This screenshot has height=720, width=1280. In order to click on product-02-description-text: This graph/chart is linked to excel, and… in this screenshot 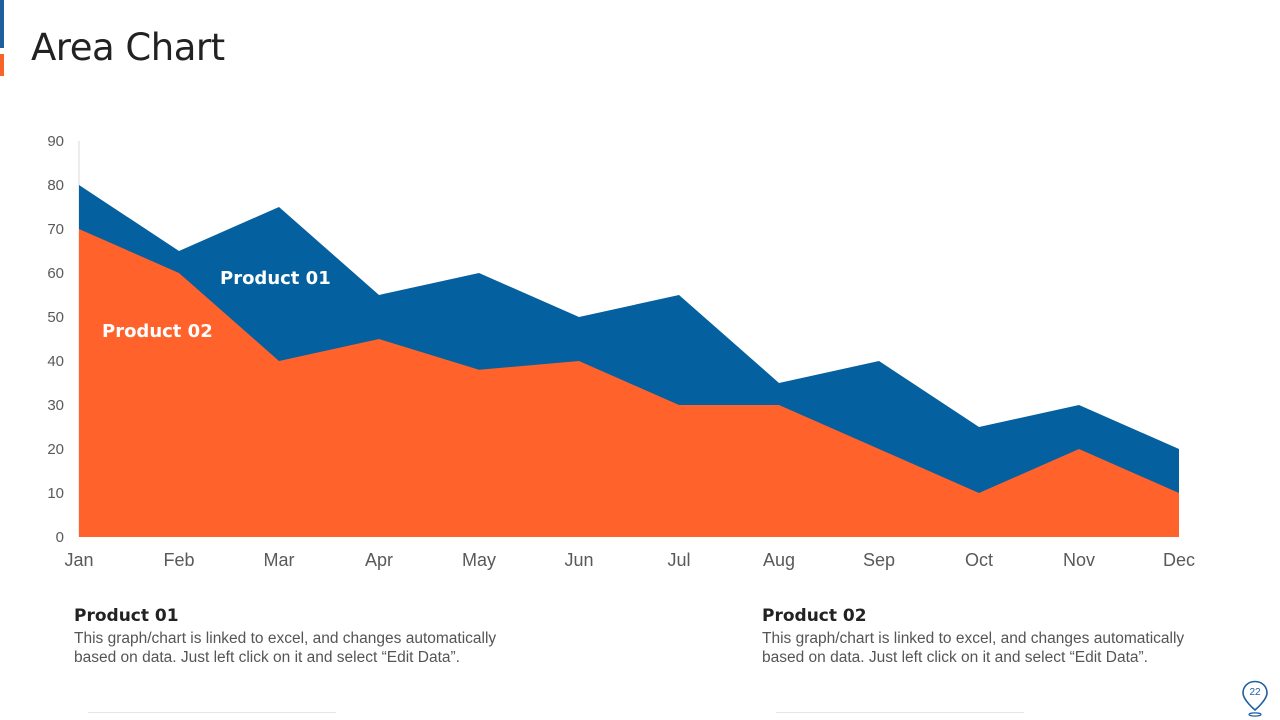, I will do `click(987, 648)`.